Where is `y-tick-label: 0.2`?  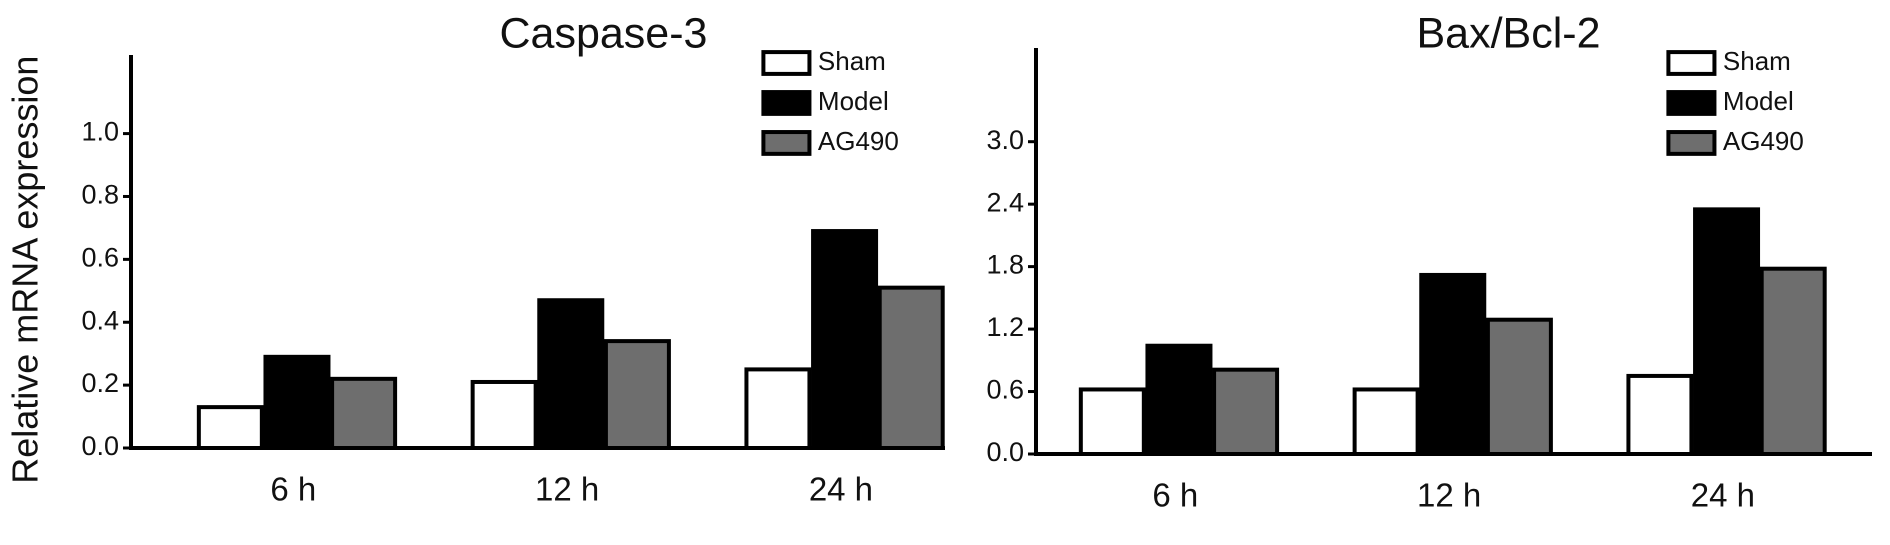
y-tick-label: 0.2 is located at coordinates (100, 383).